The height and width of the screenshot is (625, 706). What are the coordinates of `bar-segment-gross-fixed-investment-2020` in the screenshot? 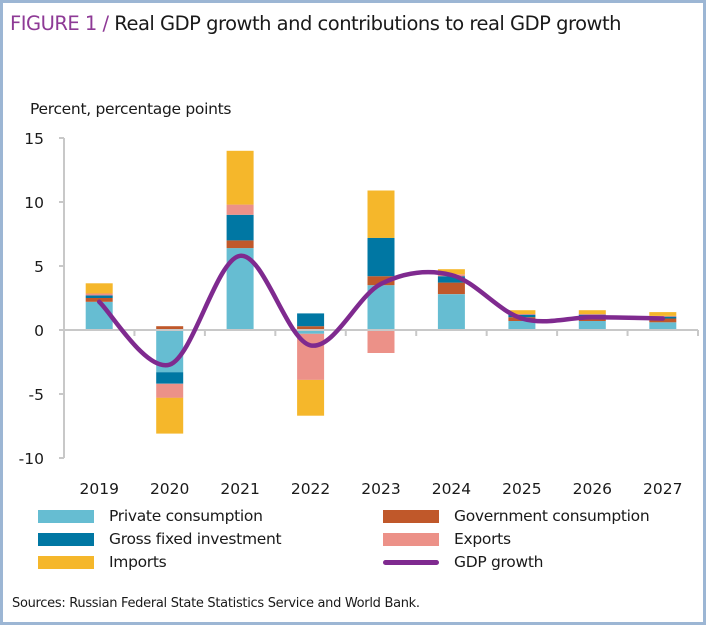 It's located at (170, 378).